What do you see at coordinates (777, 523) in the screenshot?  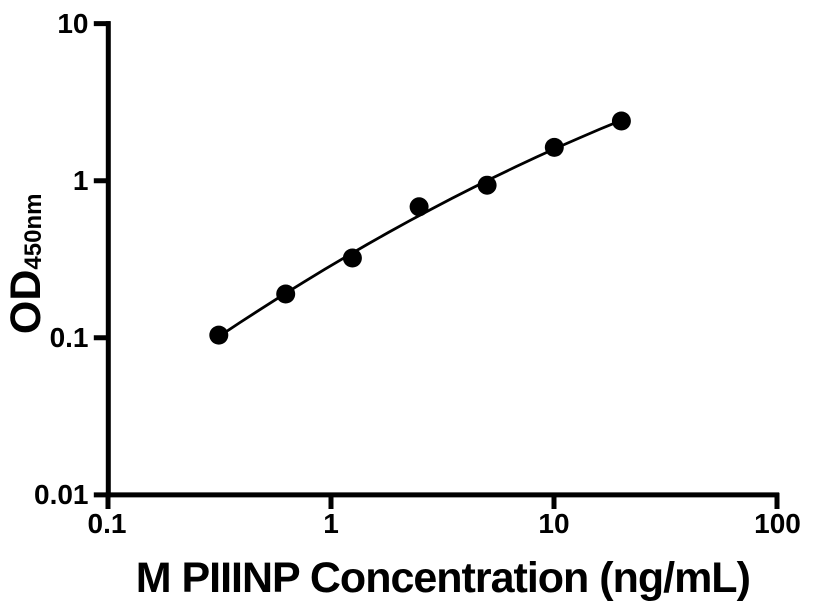 I see `svg-text: 100` at bounding box center [777, 523].